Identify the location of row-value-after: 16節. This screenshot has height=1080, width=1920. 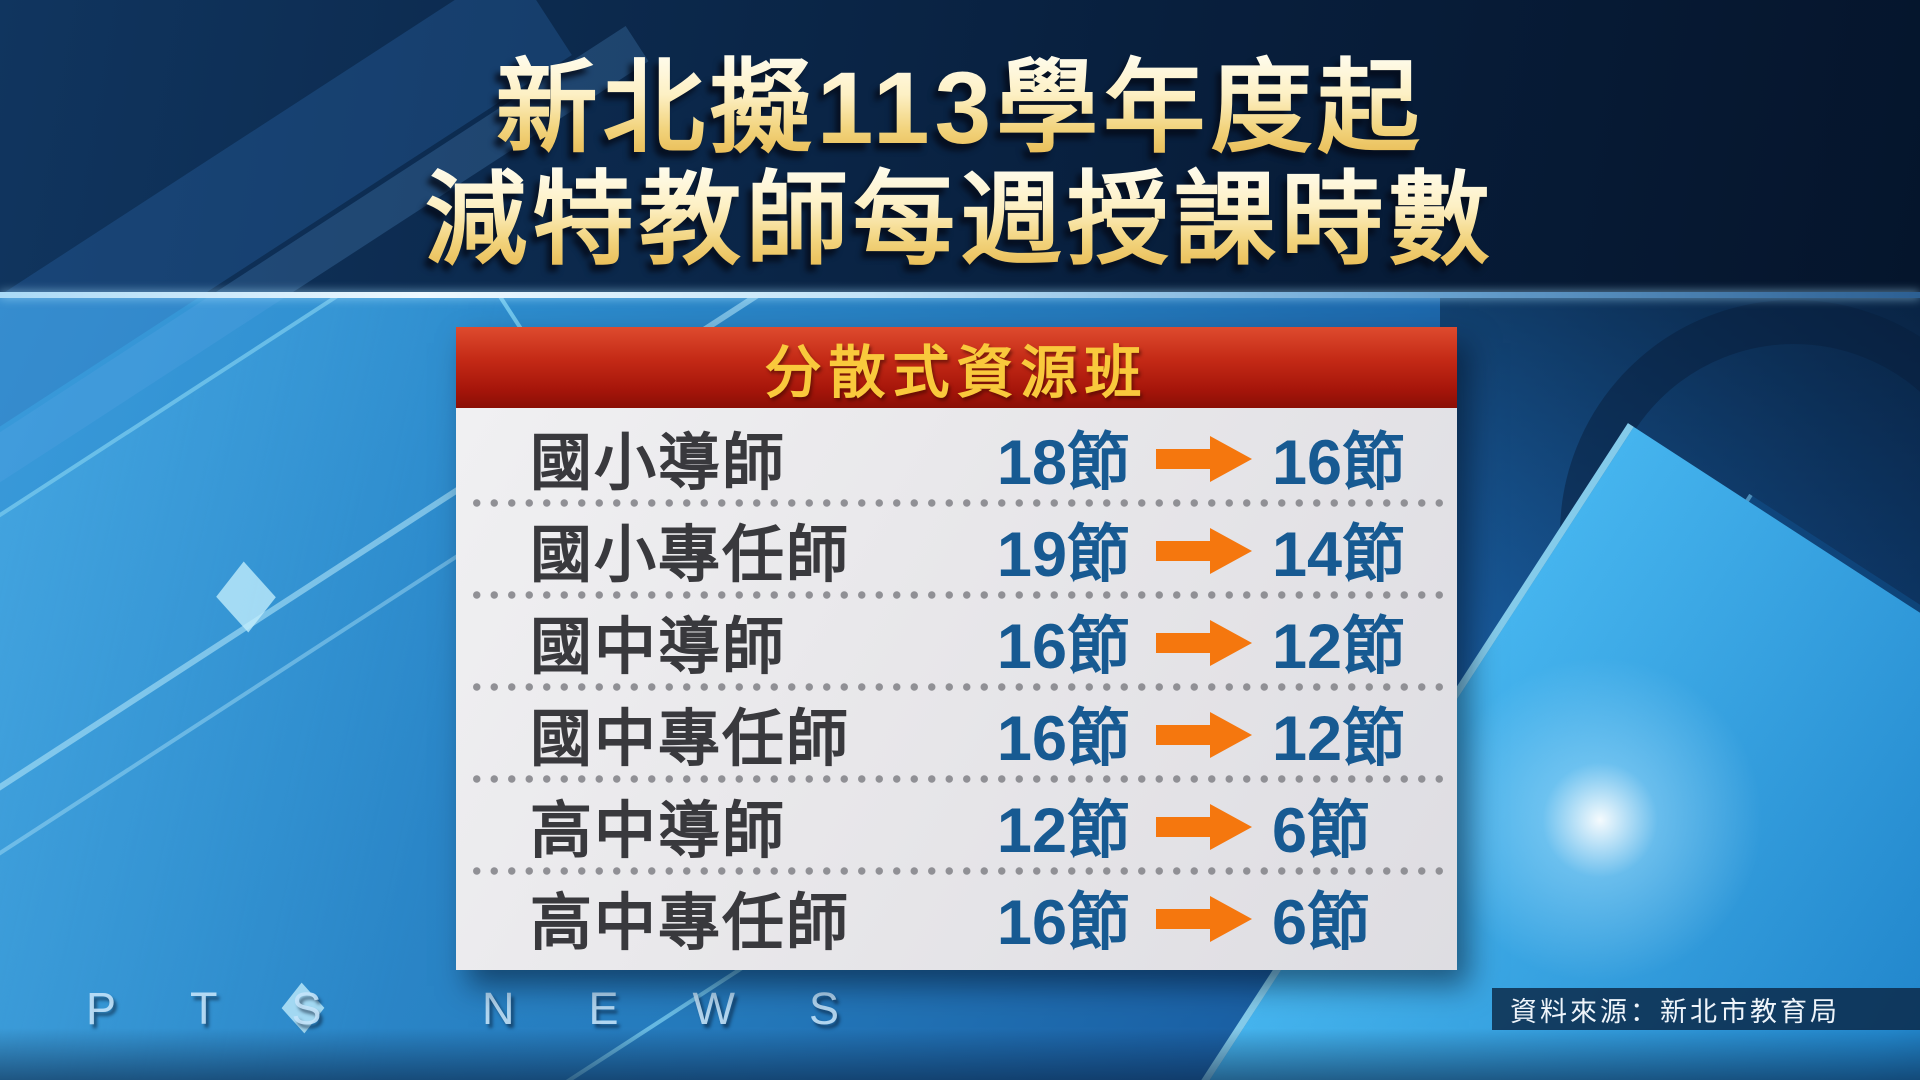
(1339, 462).